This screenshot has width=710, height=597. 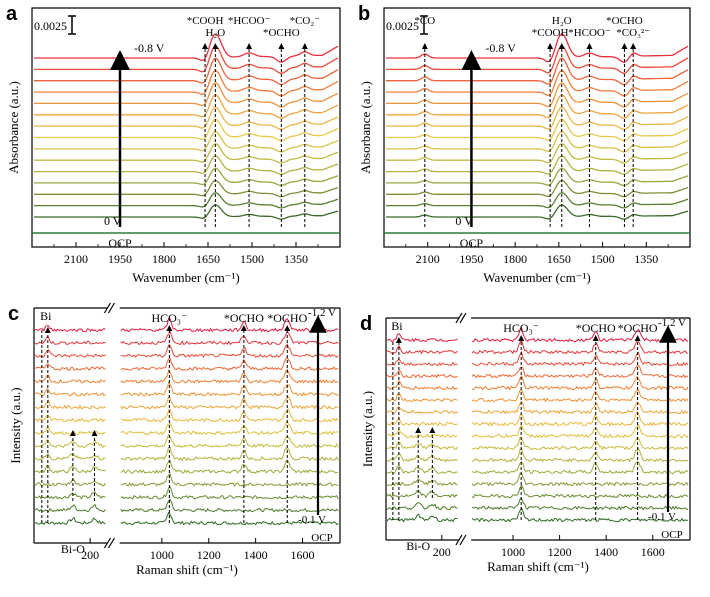 What do you see at coordinates (252, 259) in the screenshot?
I see `x-tick-label: 1500` at bounding box center [252, 259].